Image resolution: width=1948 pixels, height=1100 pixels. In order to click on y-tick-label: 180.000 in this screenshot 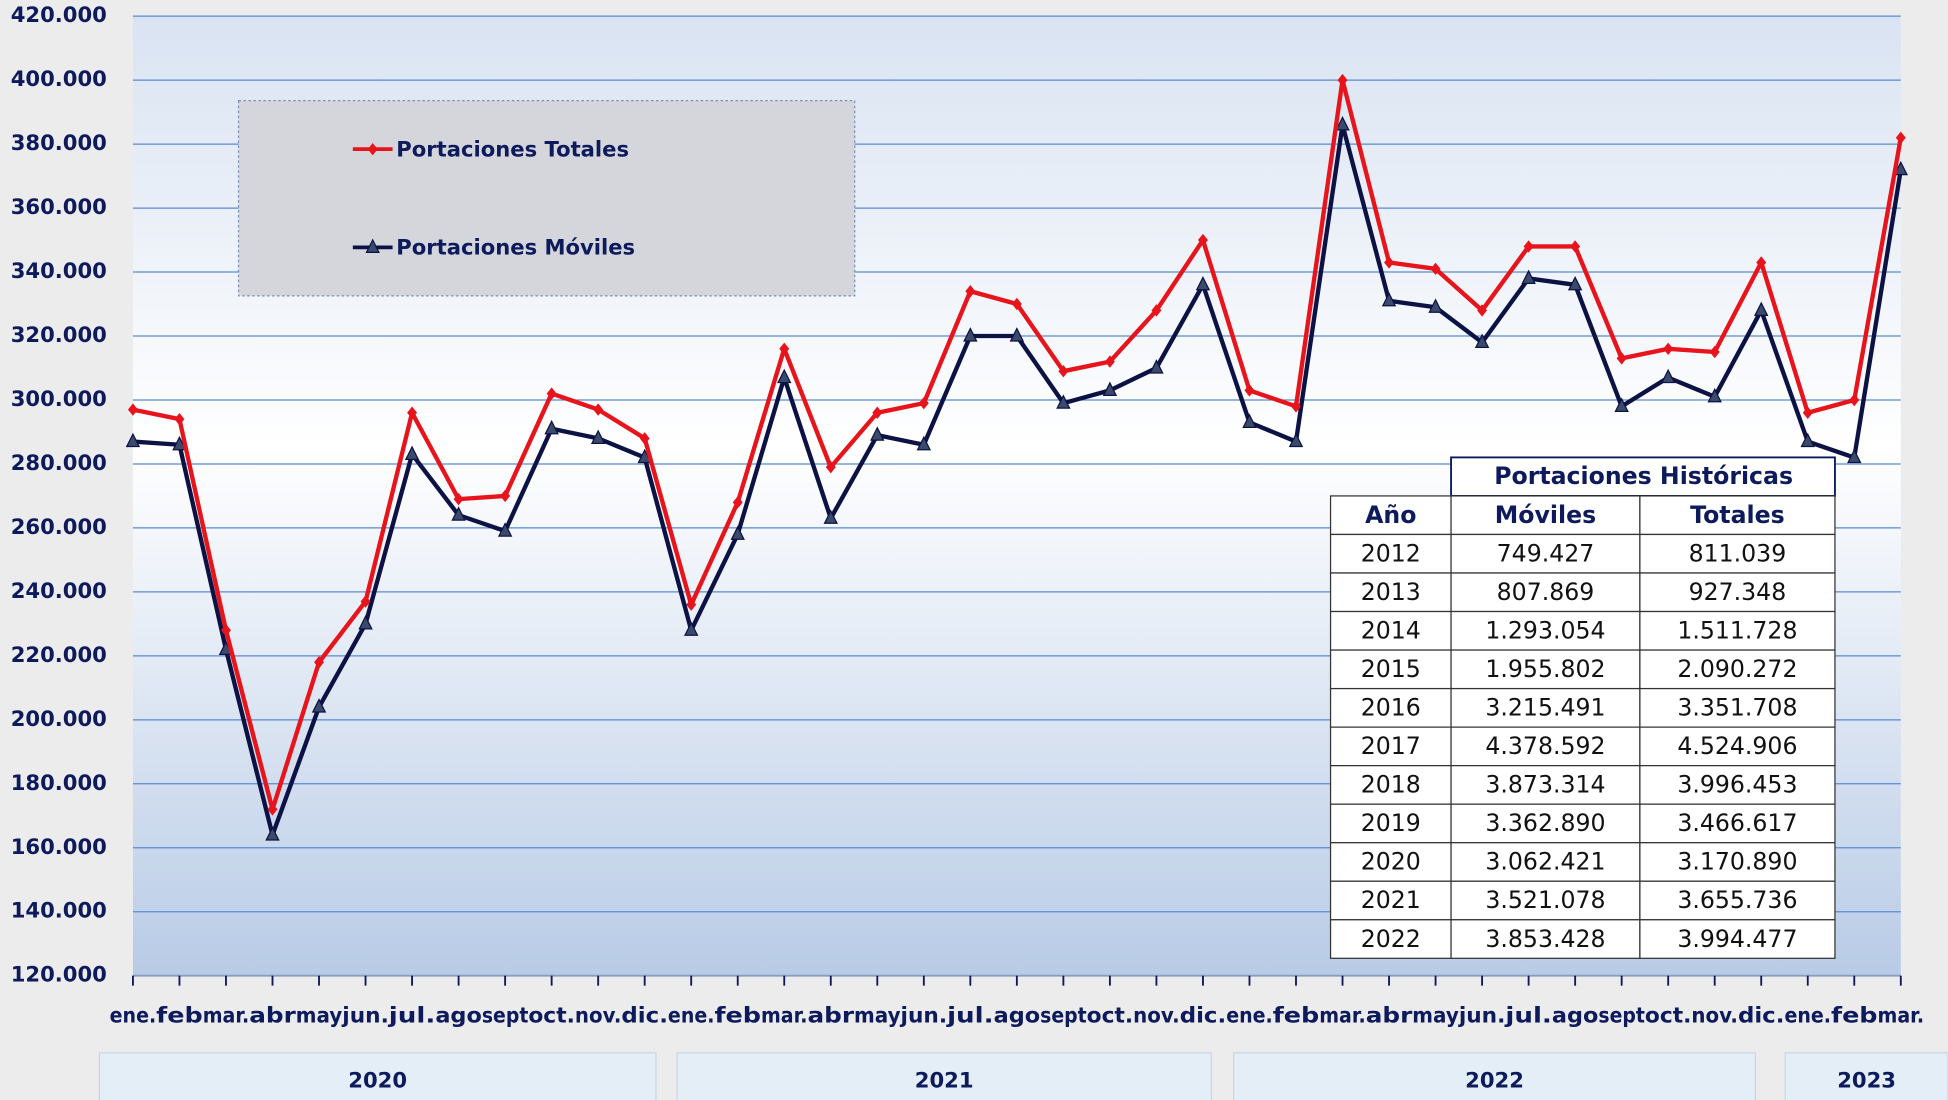, I will do `click(59, 782)`.